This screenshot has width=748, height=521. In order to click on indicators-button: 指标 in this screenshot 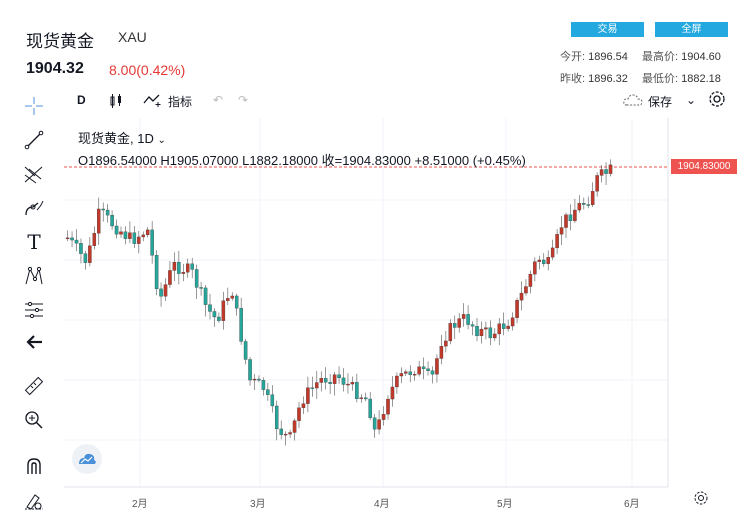, I will do `click(180, 102)`.